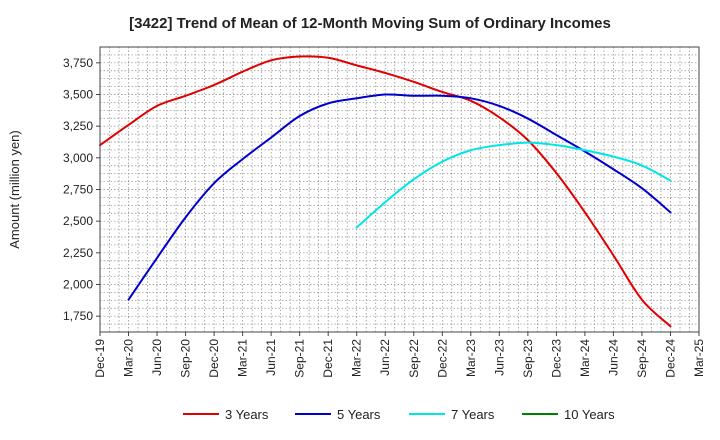  Describe the element at coordinates (642, 358) in the screenshot. I see `x-tick-label: Sep-24` at that location.